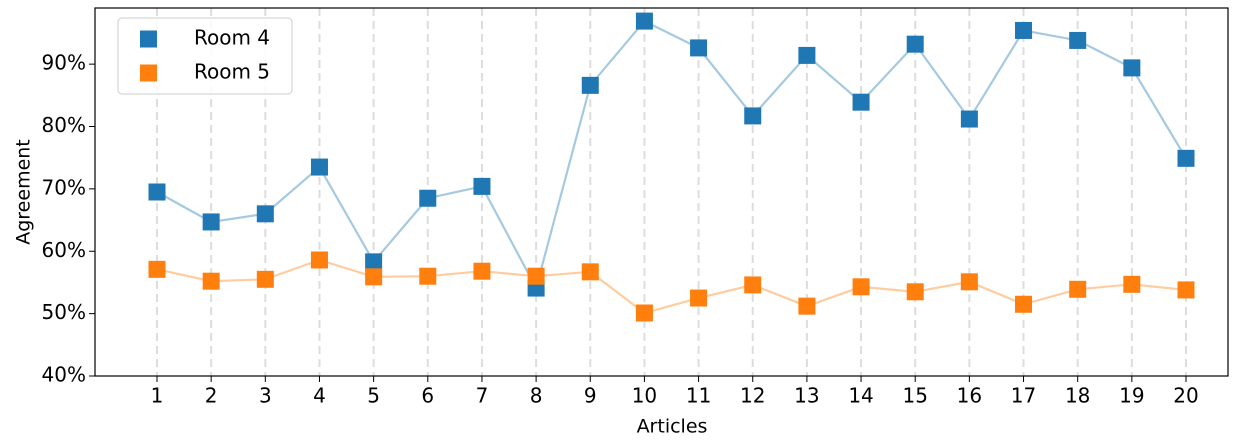 Image resolution: width=1238 pixels, height=440 pixels. Describe the element at coordinates (969, 396) in the screenshot. I see `x-tick-label: 16` at that location.